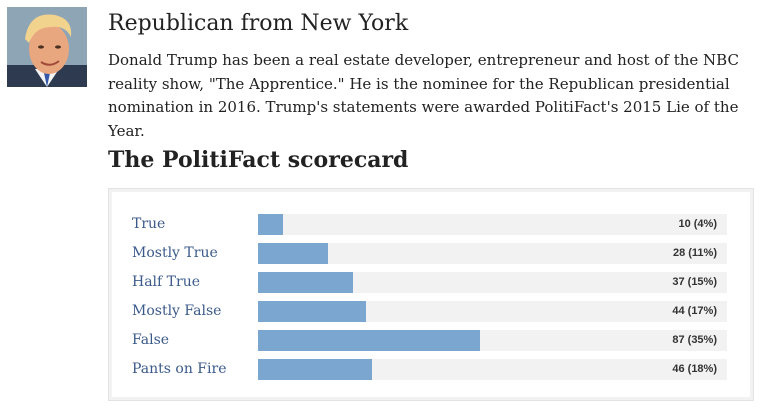  What do you see at coordinates (305, 282) in the screenshot?
I see `rating-bar-fill-half-true` at bounding box center [305, 282].